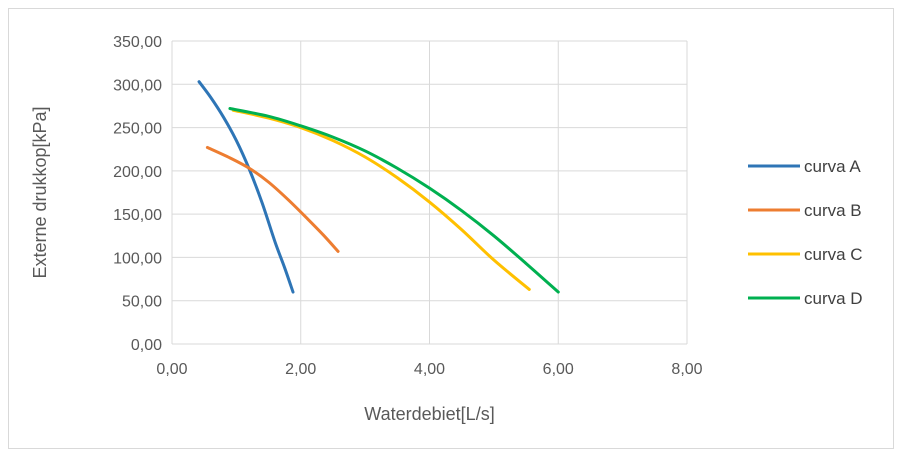 The width and height of the screenshot is (903, 457). Describe the element at coordinates (300, 369) in the screenshot. I see `x-tick-label: 2,00` at that location.